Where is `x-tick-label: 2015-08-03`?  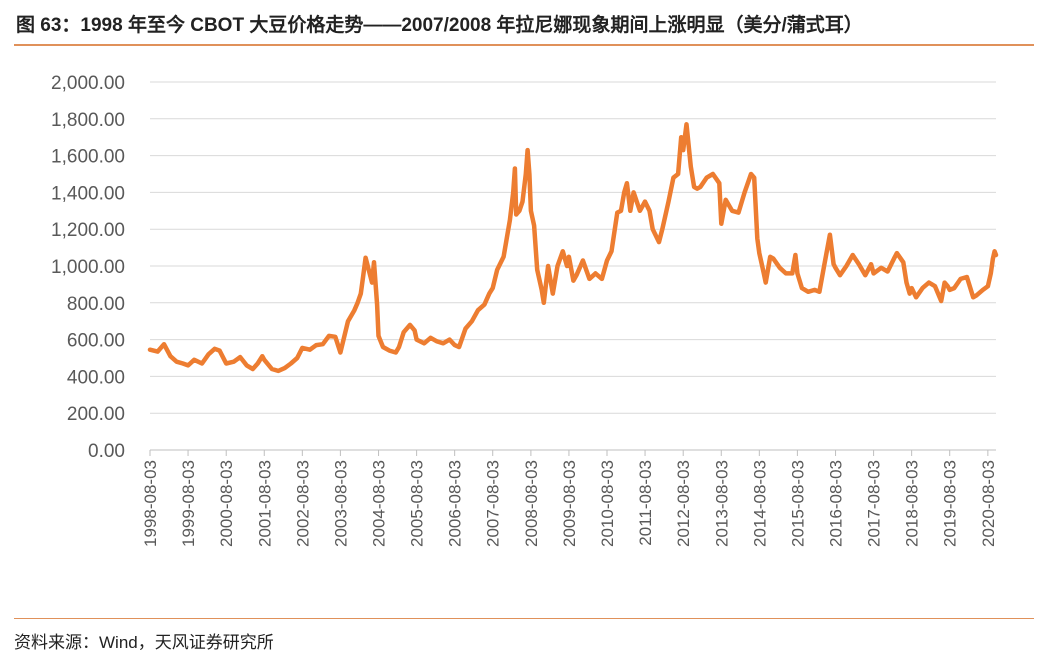
x-tick-label: 2015-08-03 is located at coordinates (797, 503).